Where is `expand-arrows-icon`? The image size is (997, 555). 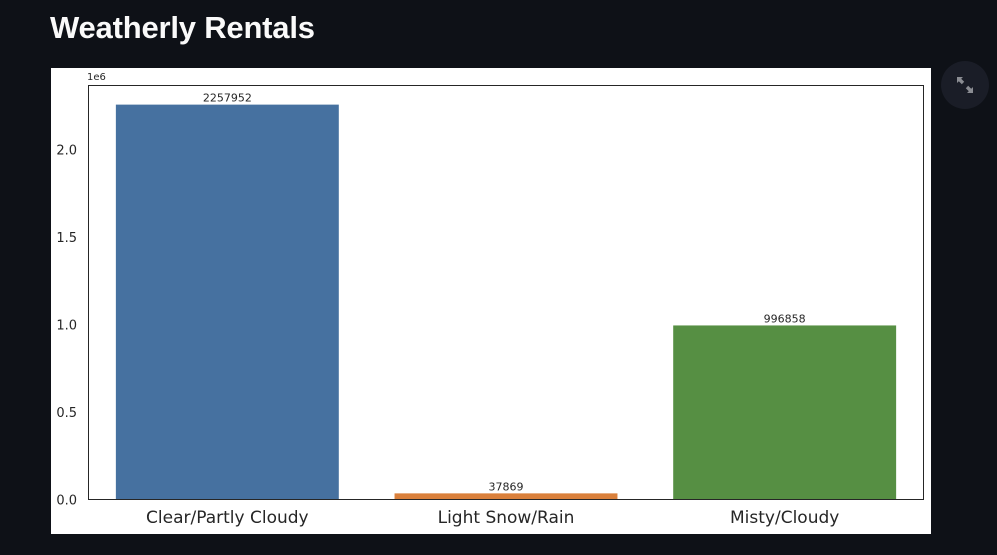 expand-arrows-icon is located at coordinates (965, 85).